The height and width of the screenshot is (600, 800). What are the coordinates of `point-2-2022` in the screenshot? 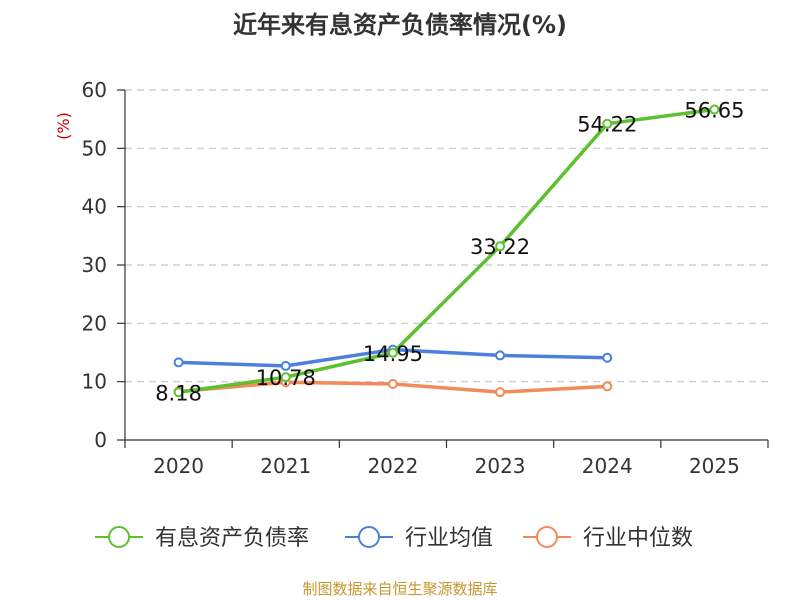 It's located at (392, 384).